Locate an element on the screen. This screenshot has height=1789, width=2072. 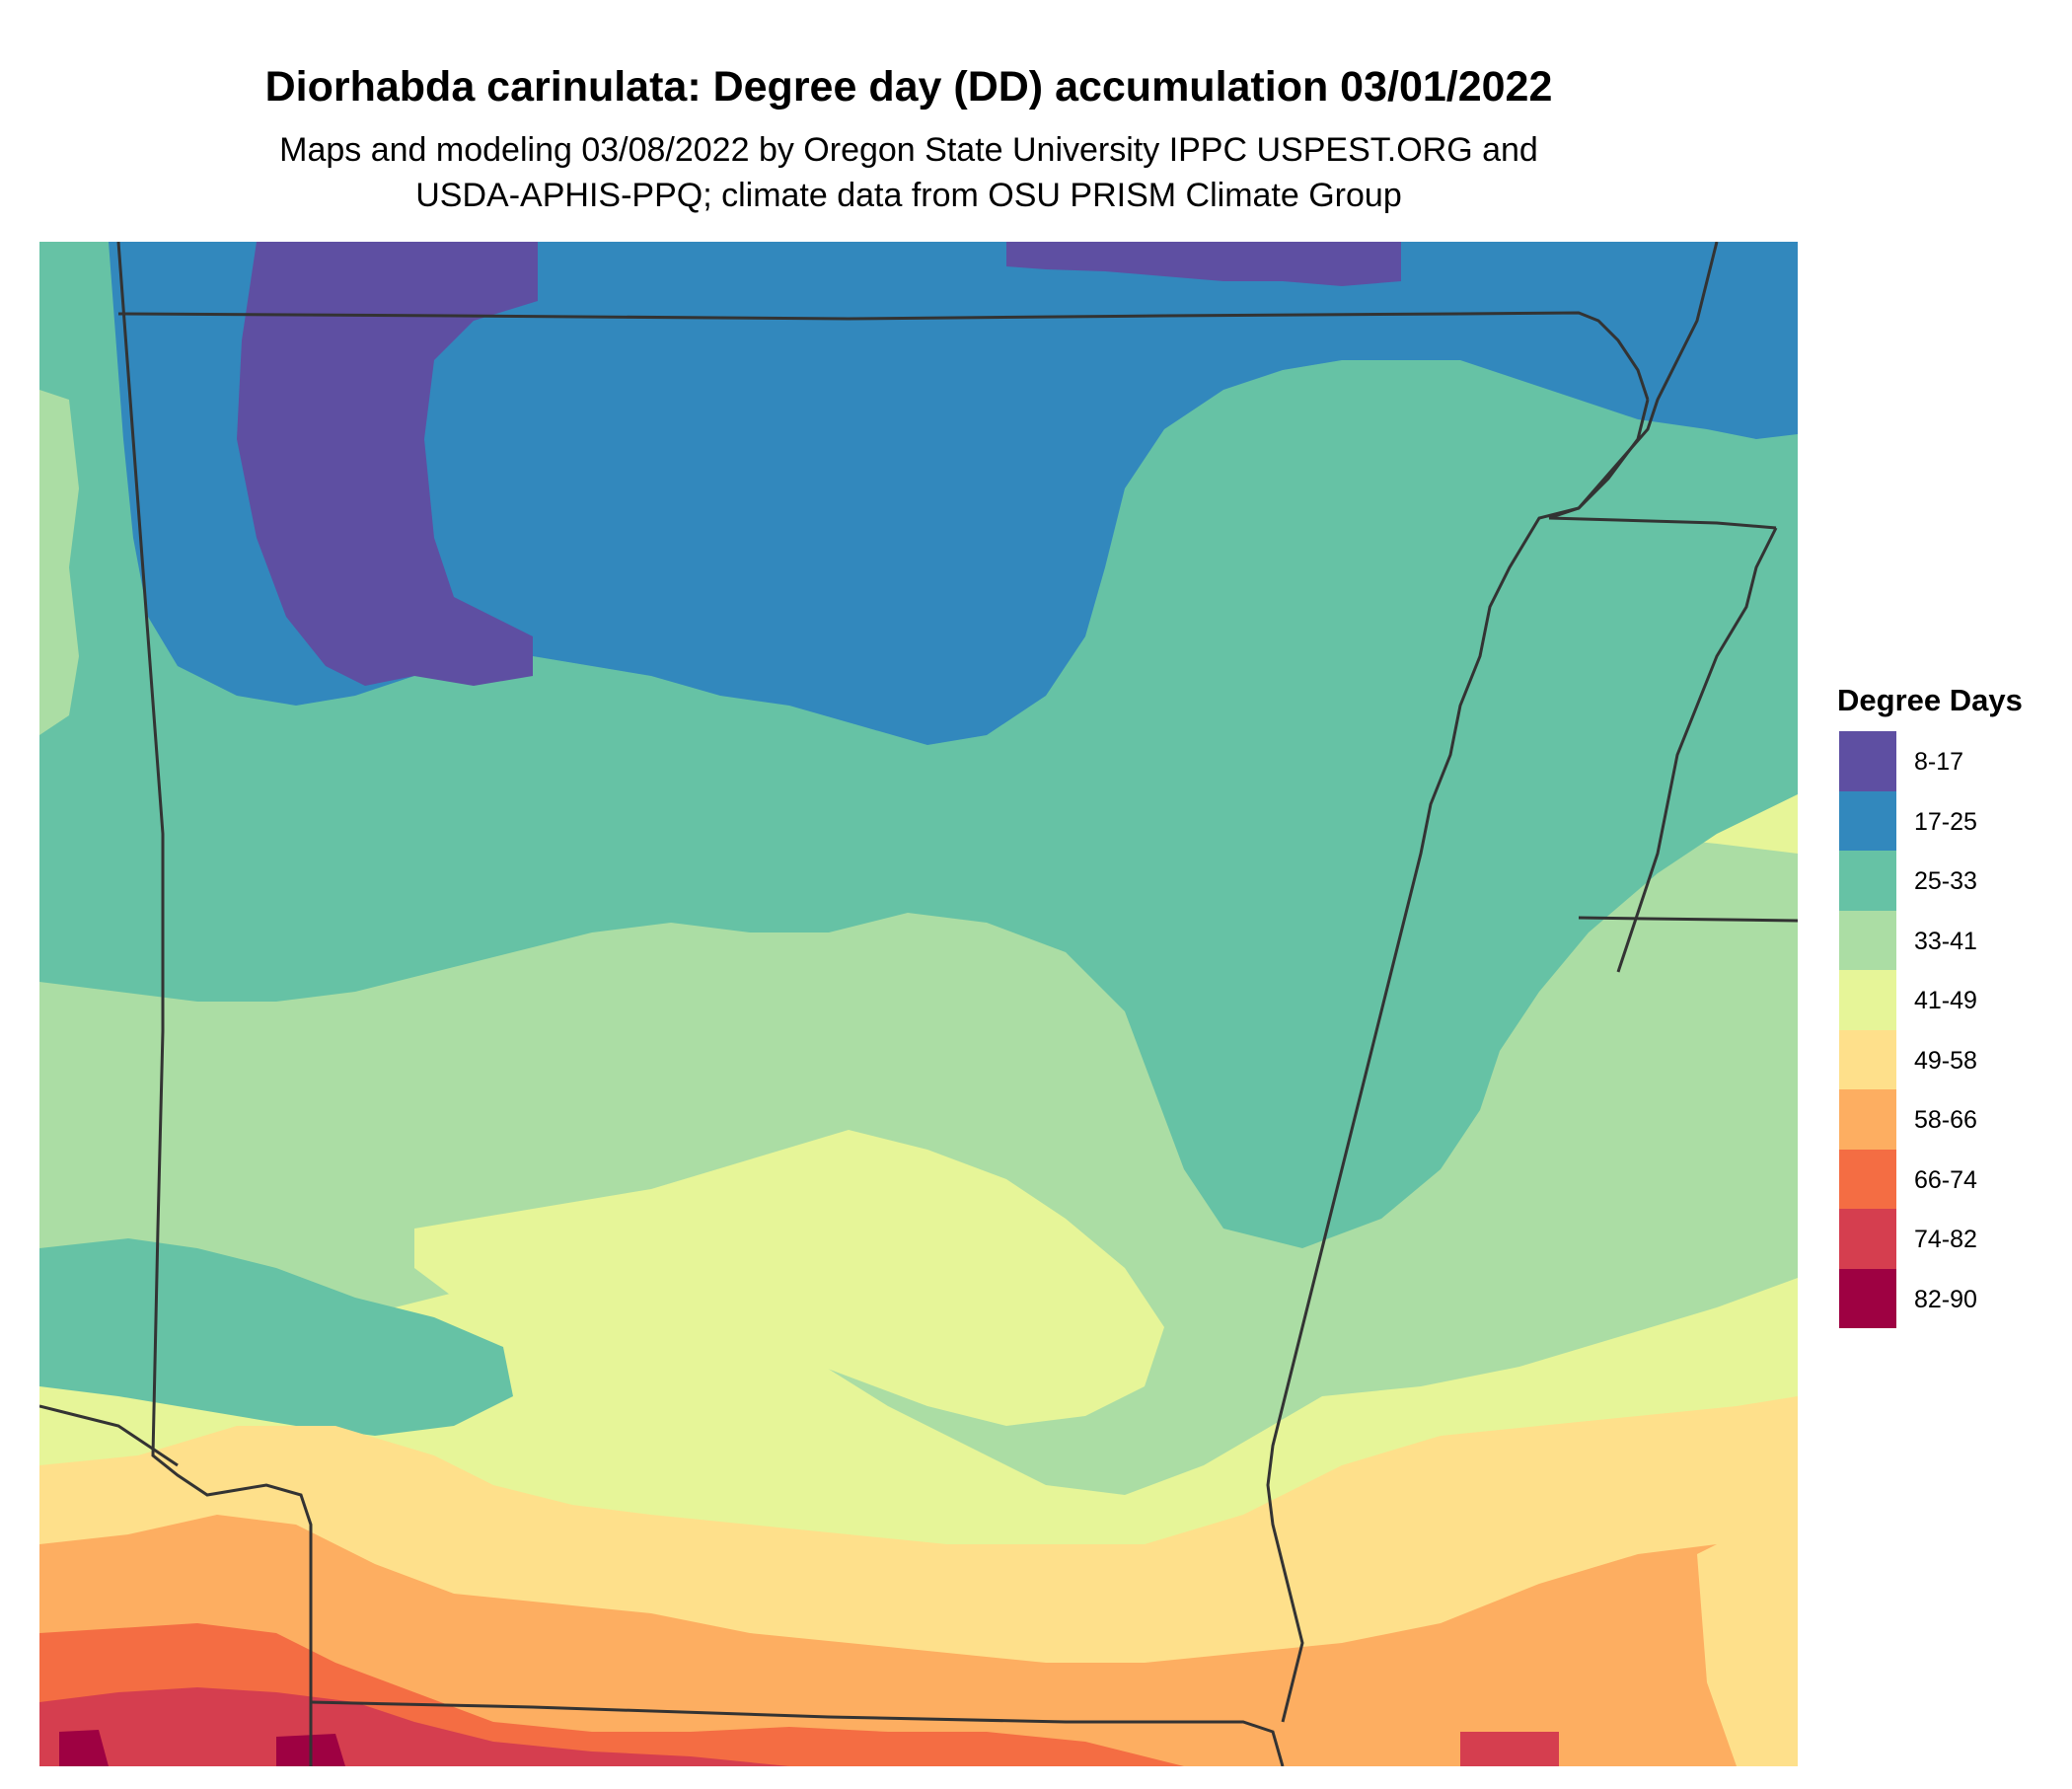
legend-label: 58-66 is located at coordinates (1946, 1120).